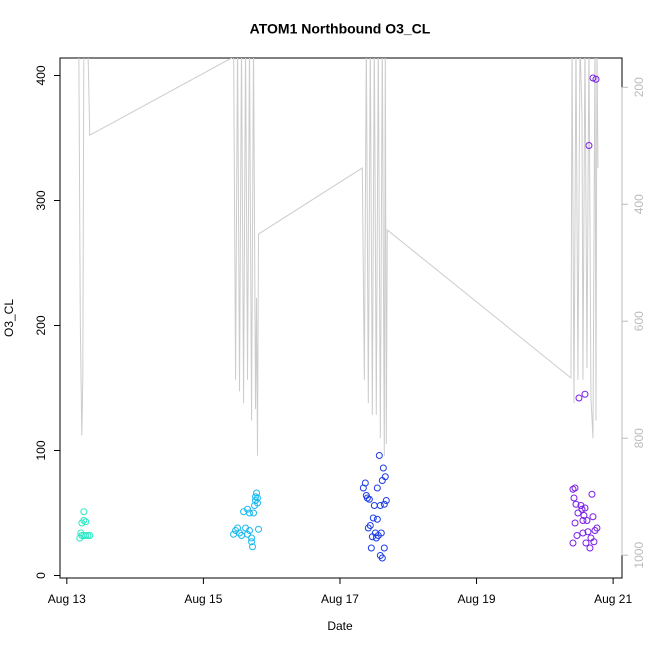 Image resolution: width=650 pixels, height=650 pixels. I want to click on x-tick-label: Aug 15, so click(203, 599).